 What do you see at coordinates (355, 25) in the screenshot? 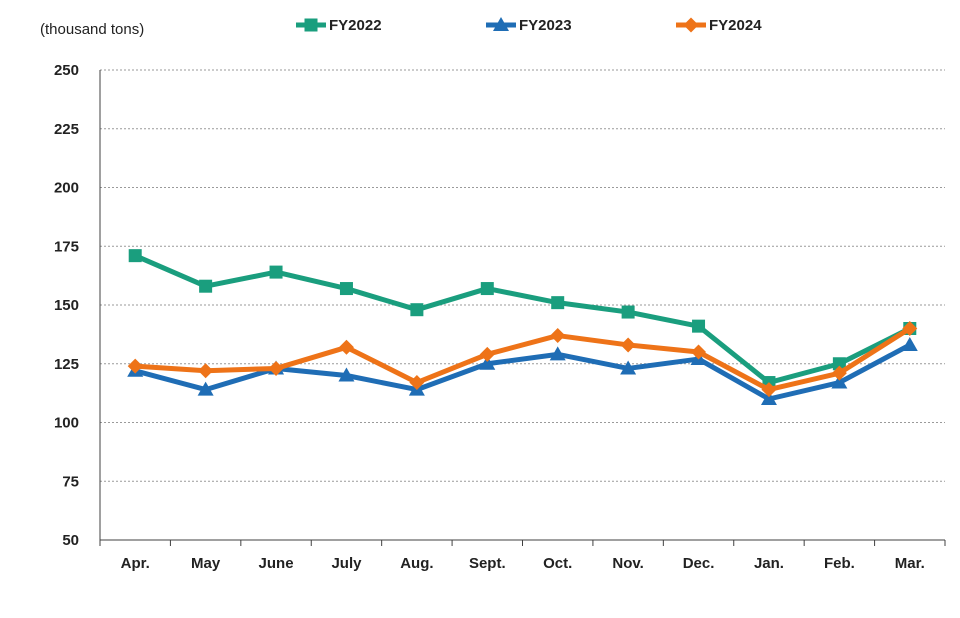
I see `legend-label: FY2022` at bounding box center [355, 25].